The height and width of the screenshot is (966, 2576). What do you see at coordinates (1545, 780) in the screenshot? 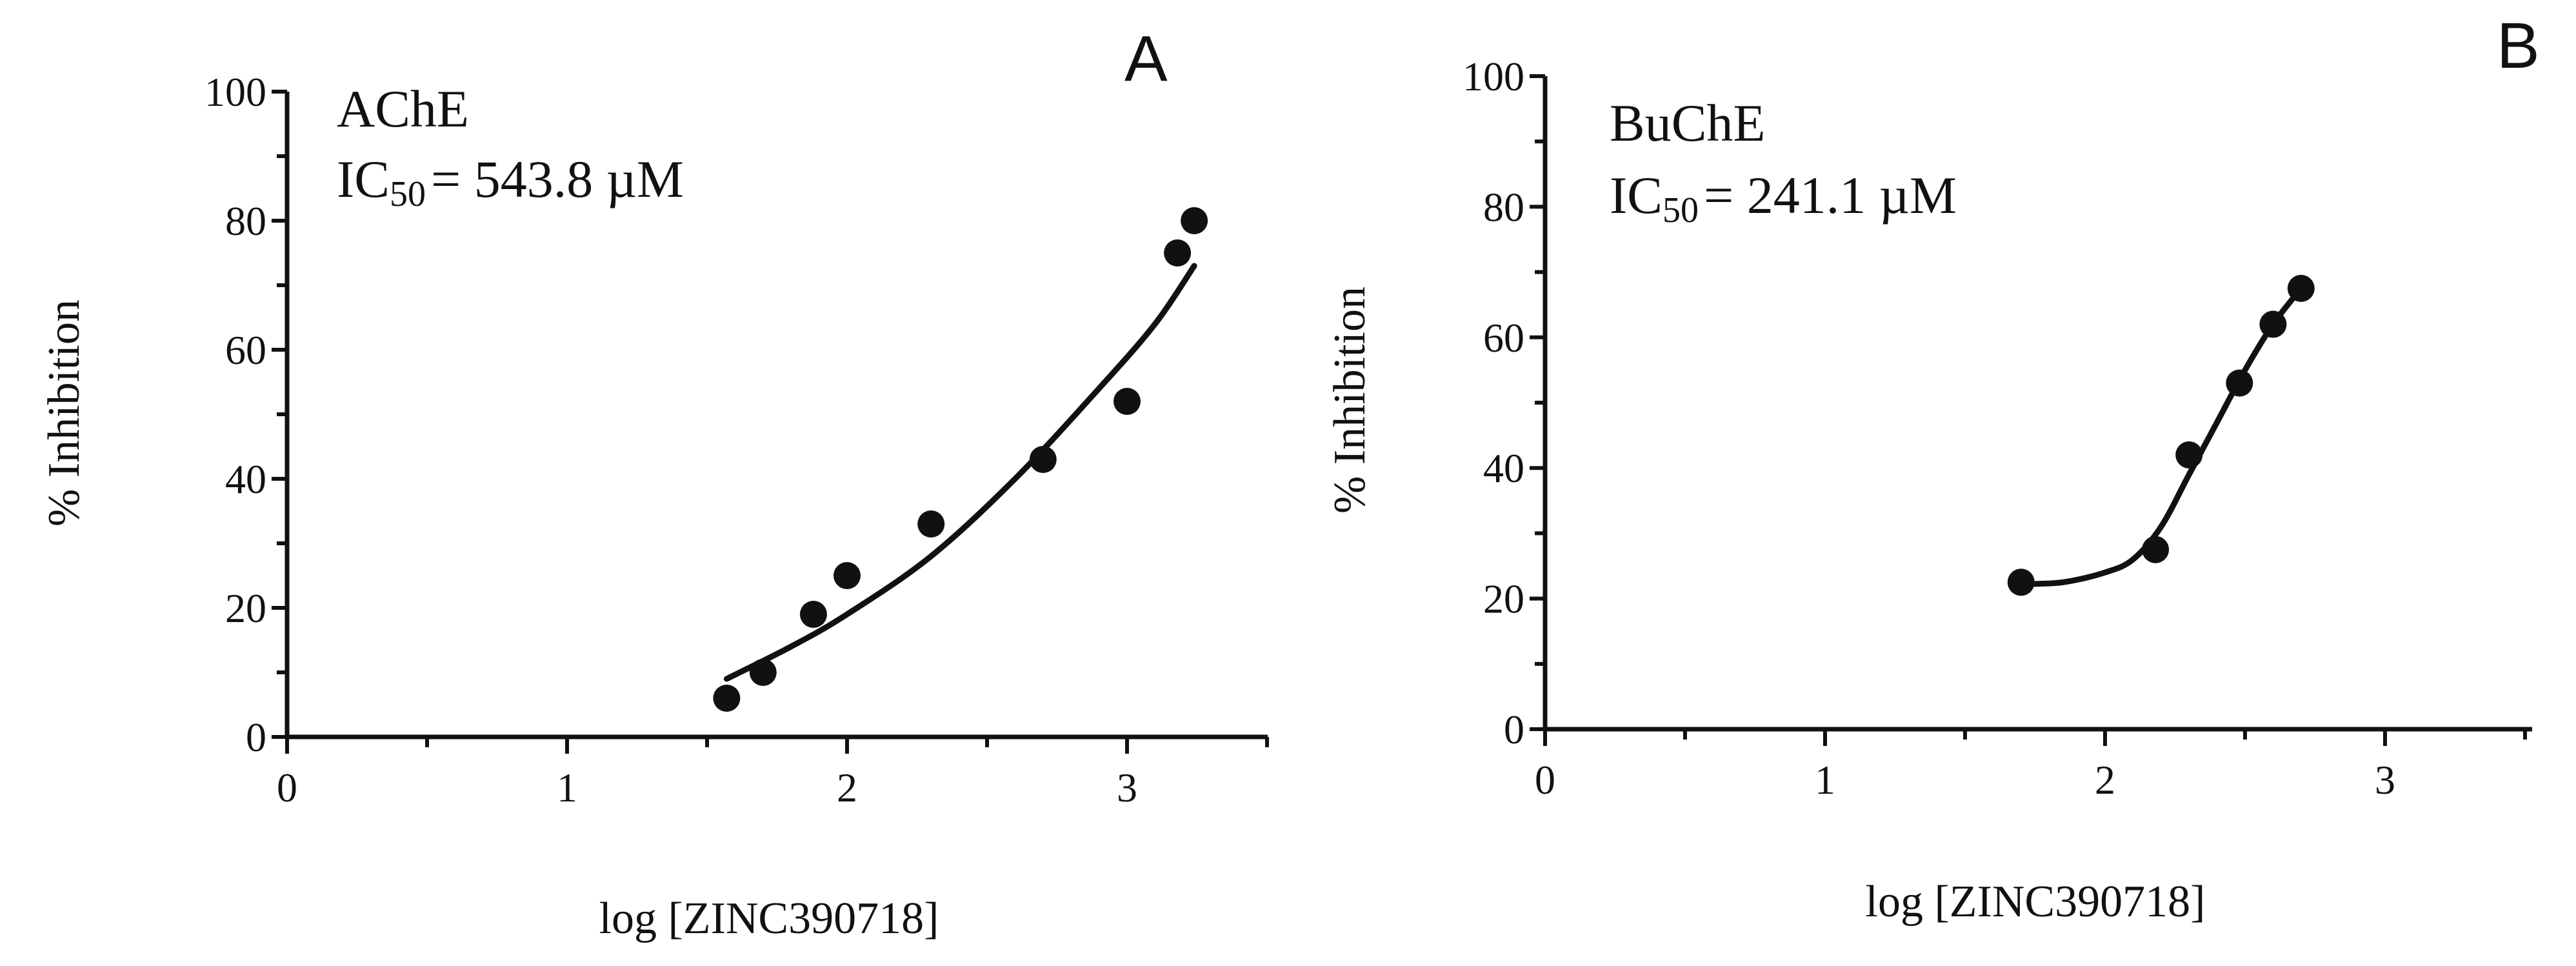
I see `panel-b-xtick-label: 0` at bounding box center [1545, 780].